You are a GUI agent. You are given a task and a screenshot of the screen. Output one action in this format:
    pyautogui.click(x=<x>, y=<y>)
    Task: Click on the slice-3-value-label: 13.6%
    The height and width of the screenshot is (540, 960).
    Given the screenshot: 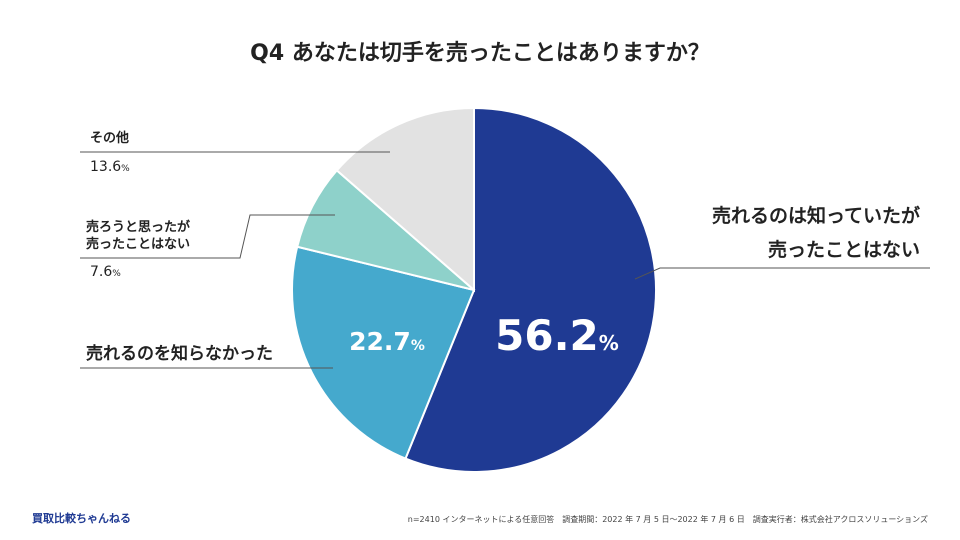 What is the action you would take?
    pyautogui.click(x=110, y=167)
    